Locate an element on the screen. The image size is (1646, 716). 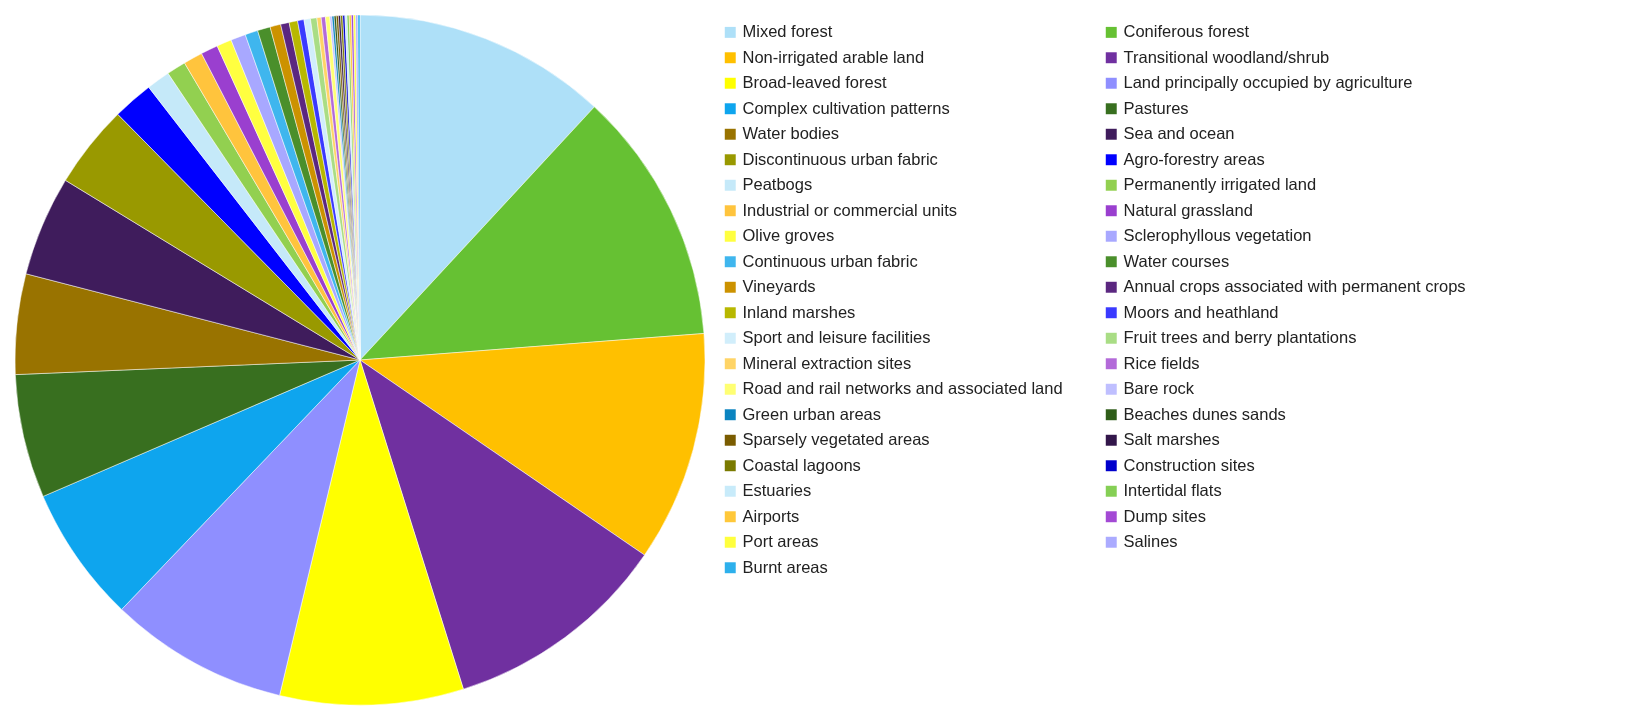
legend-label: Port areas is located at coordinates (780, 541).